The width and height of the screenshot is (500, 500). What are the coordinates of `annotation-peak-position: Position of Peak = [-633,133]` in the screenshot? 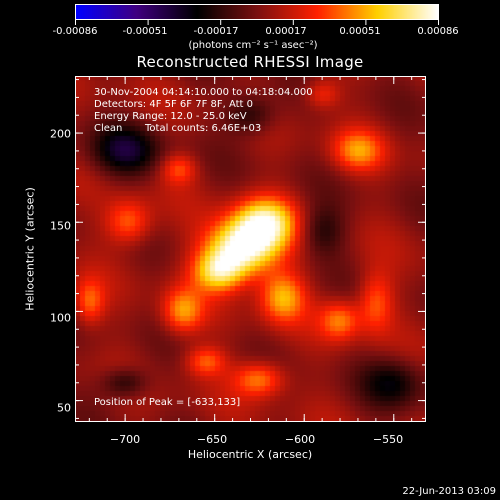 It's located at (167, 402).